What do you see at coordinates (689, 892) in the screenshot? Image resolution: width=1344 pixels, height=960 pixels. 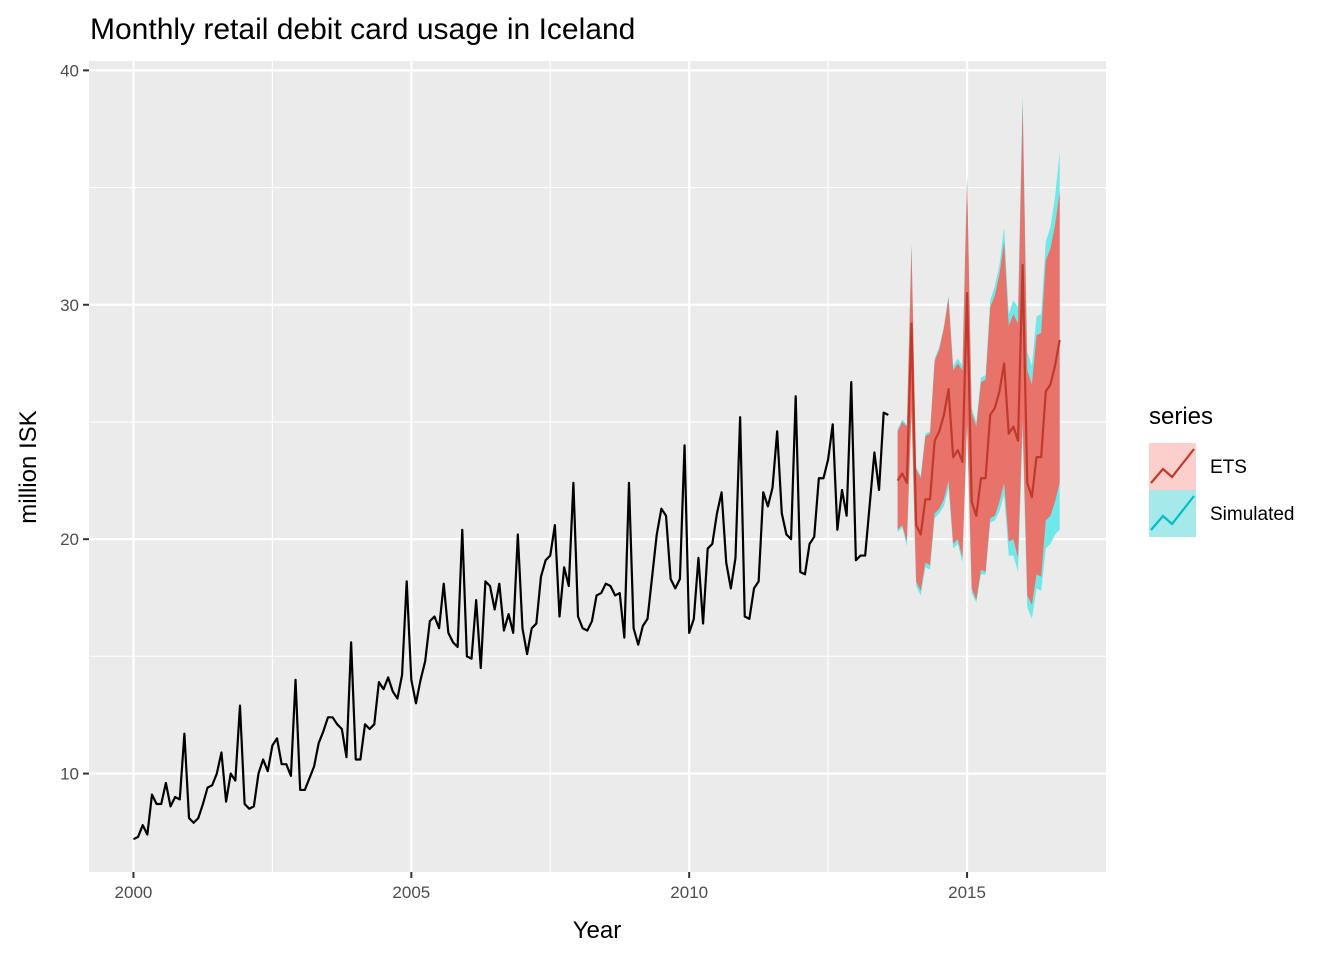 I see `x-tick-label: 2010` at bounding box center [689, 892].